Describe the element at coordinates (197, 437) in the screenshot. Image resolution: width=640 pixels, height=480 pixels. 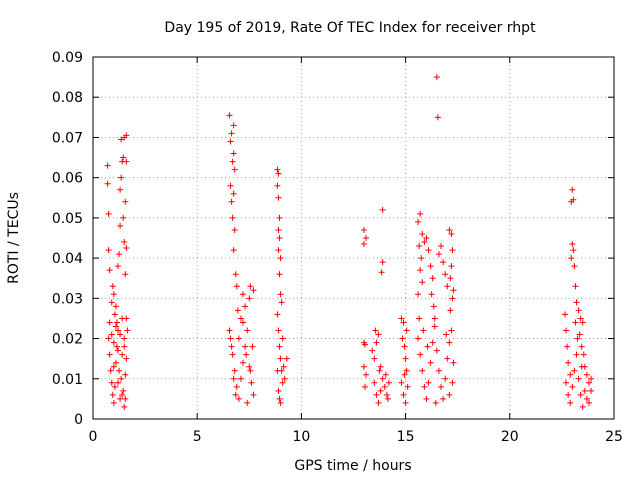
I see `x-tick-label: 5` at that location.